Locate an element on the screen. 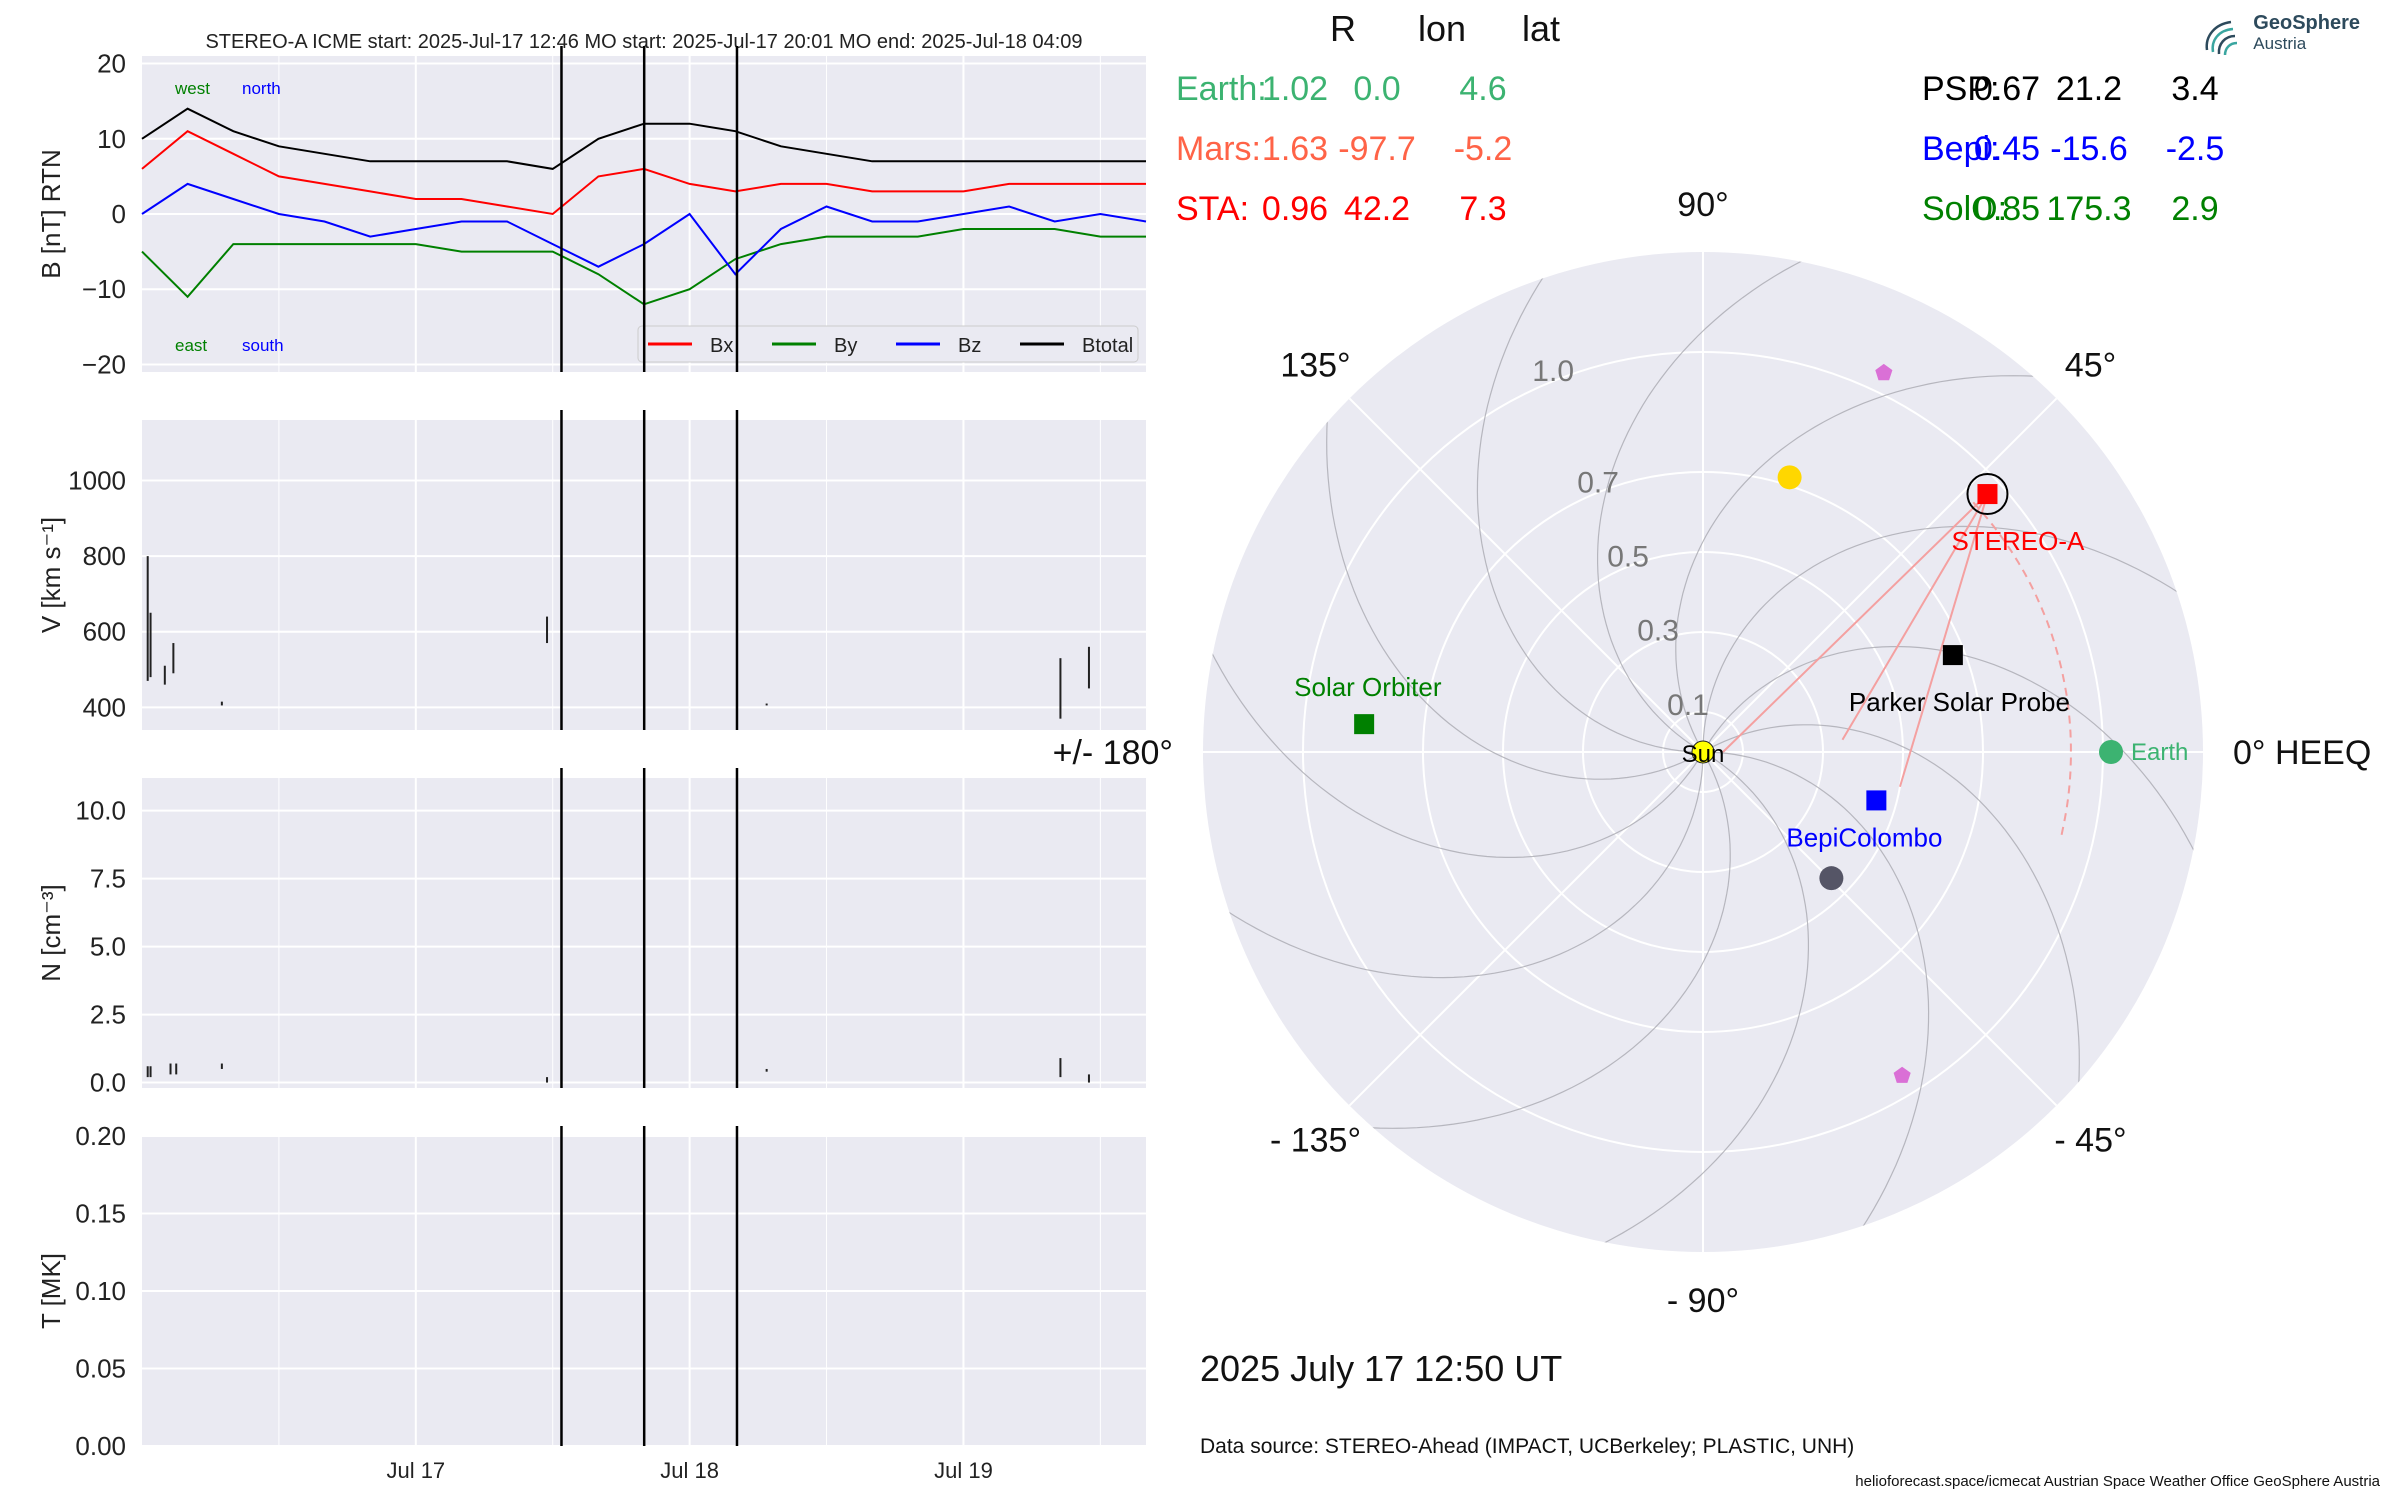  plot-date: 2025 July 17 12:50 UT is located at coordinates (1381, 1368).